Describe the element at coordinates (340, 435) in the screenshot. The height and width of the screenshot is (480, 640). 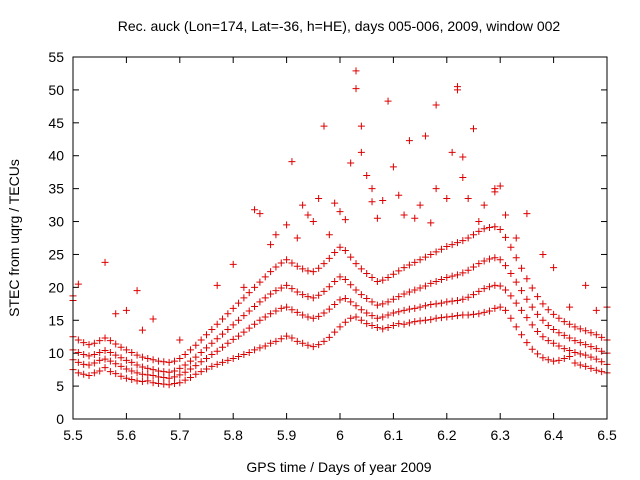
I see `x-tick-label: 6` at that location.